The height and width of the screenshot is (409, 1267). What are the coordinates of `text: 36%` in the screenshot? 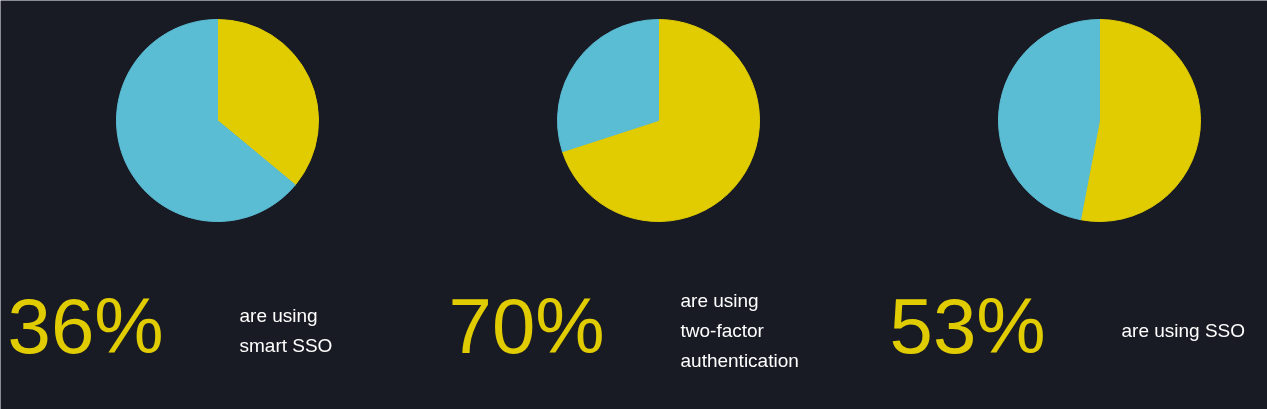 It's located at (85, 325).